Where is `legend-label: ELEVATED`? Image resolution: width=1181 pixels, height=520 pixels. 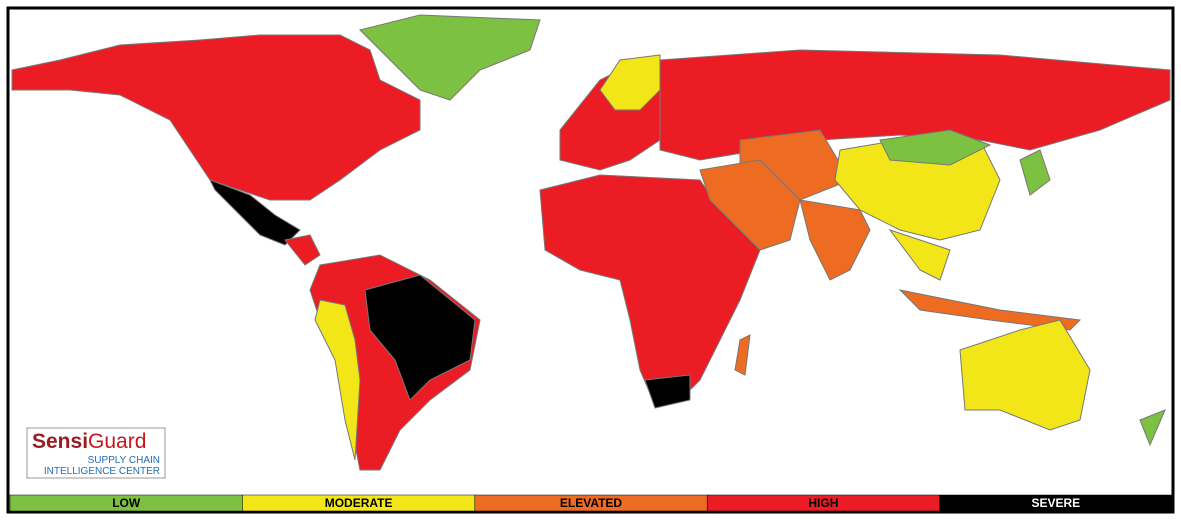 legend-label: ELEVATED is located at coordinates (591, 503).